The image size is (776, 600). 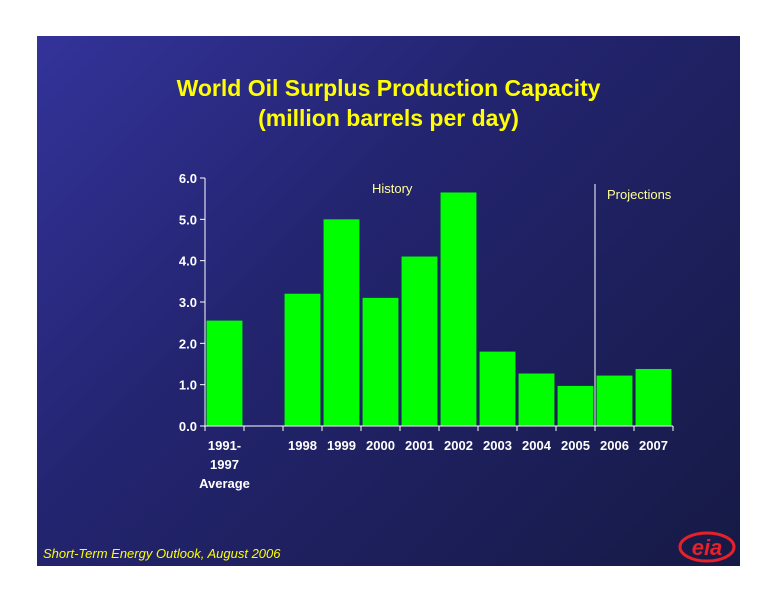 What do you see at coordinates (341, 445) in the screenshot?
I see `x-tick-label: 1999` at bounding box center [341, 445].